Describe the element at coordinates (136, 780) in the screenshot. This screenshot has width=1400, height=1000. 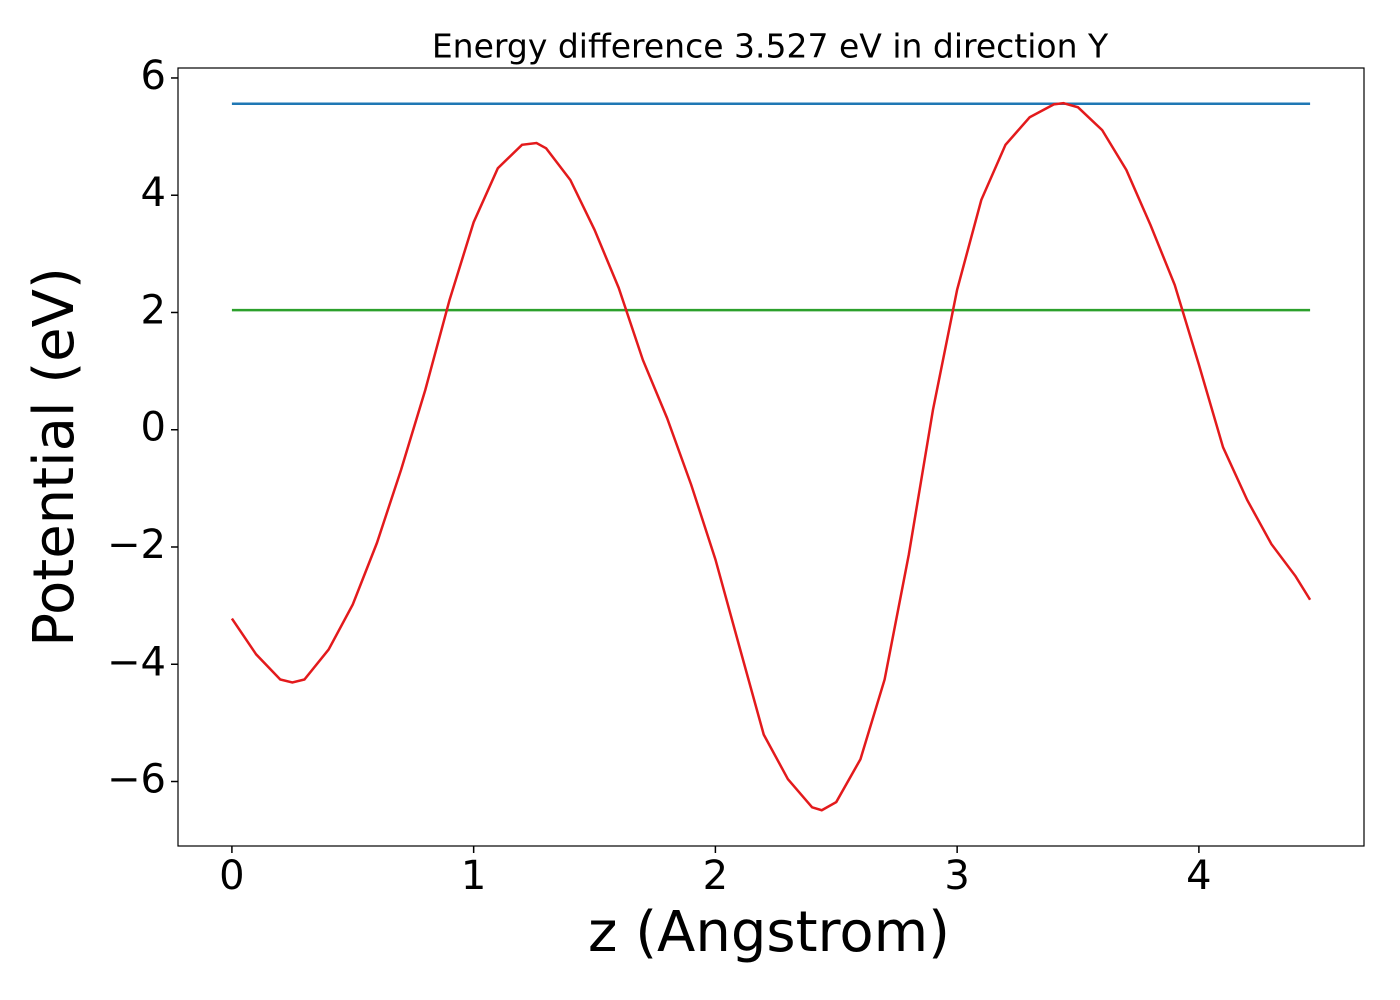
I see `y-tick-label: −6` at that location.